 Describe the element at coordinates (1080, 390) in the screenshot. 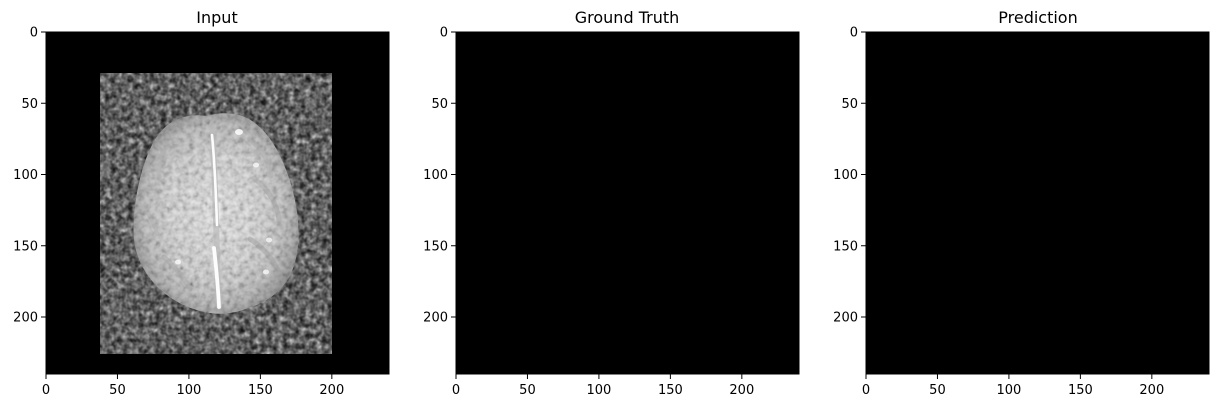

I see `prediction-x-tick-label-3: 150` at that location.